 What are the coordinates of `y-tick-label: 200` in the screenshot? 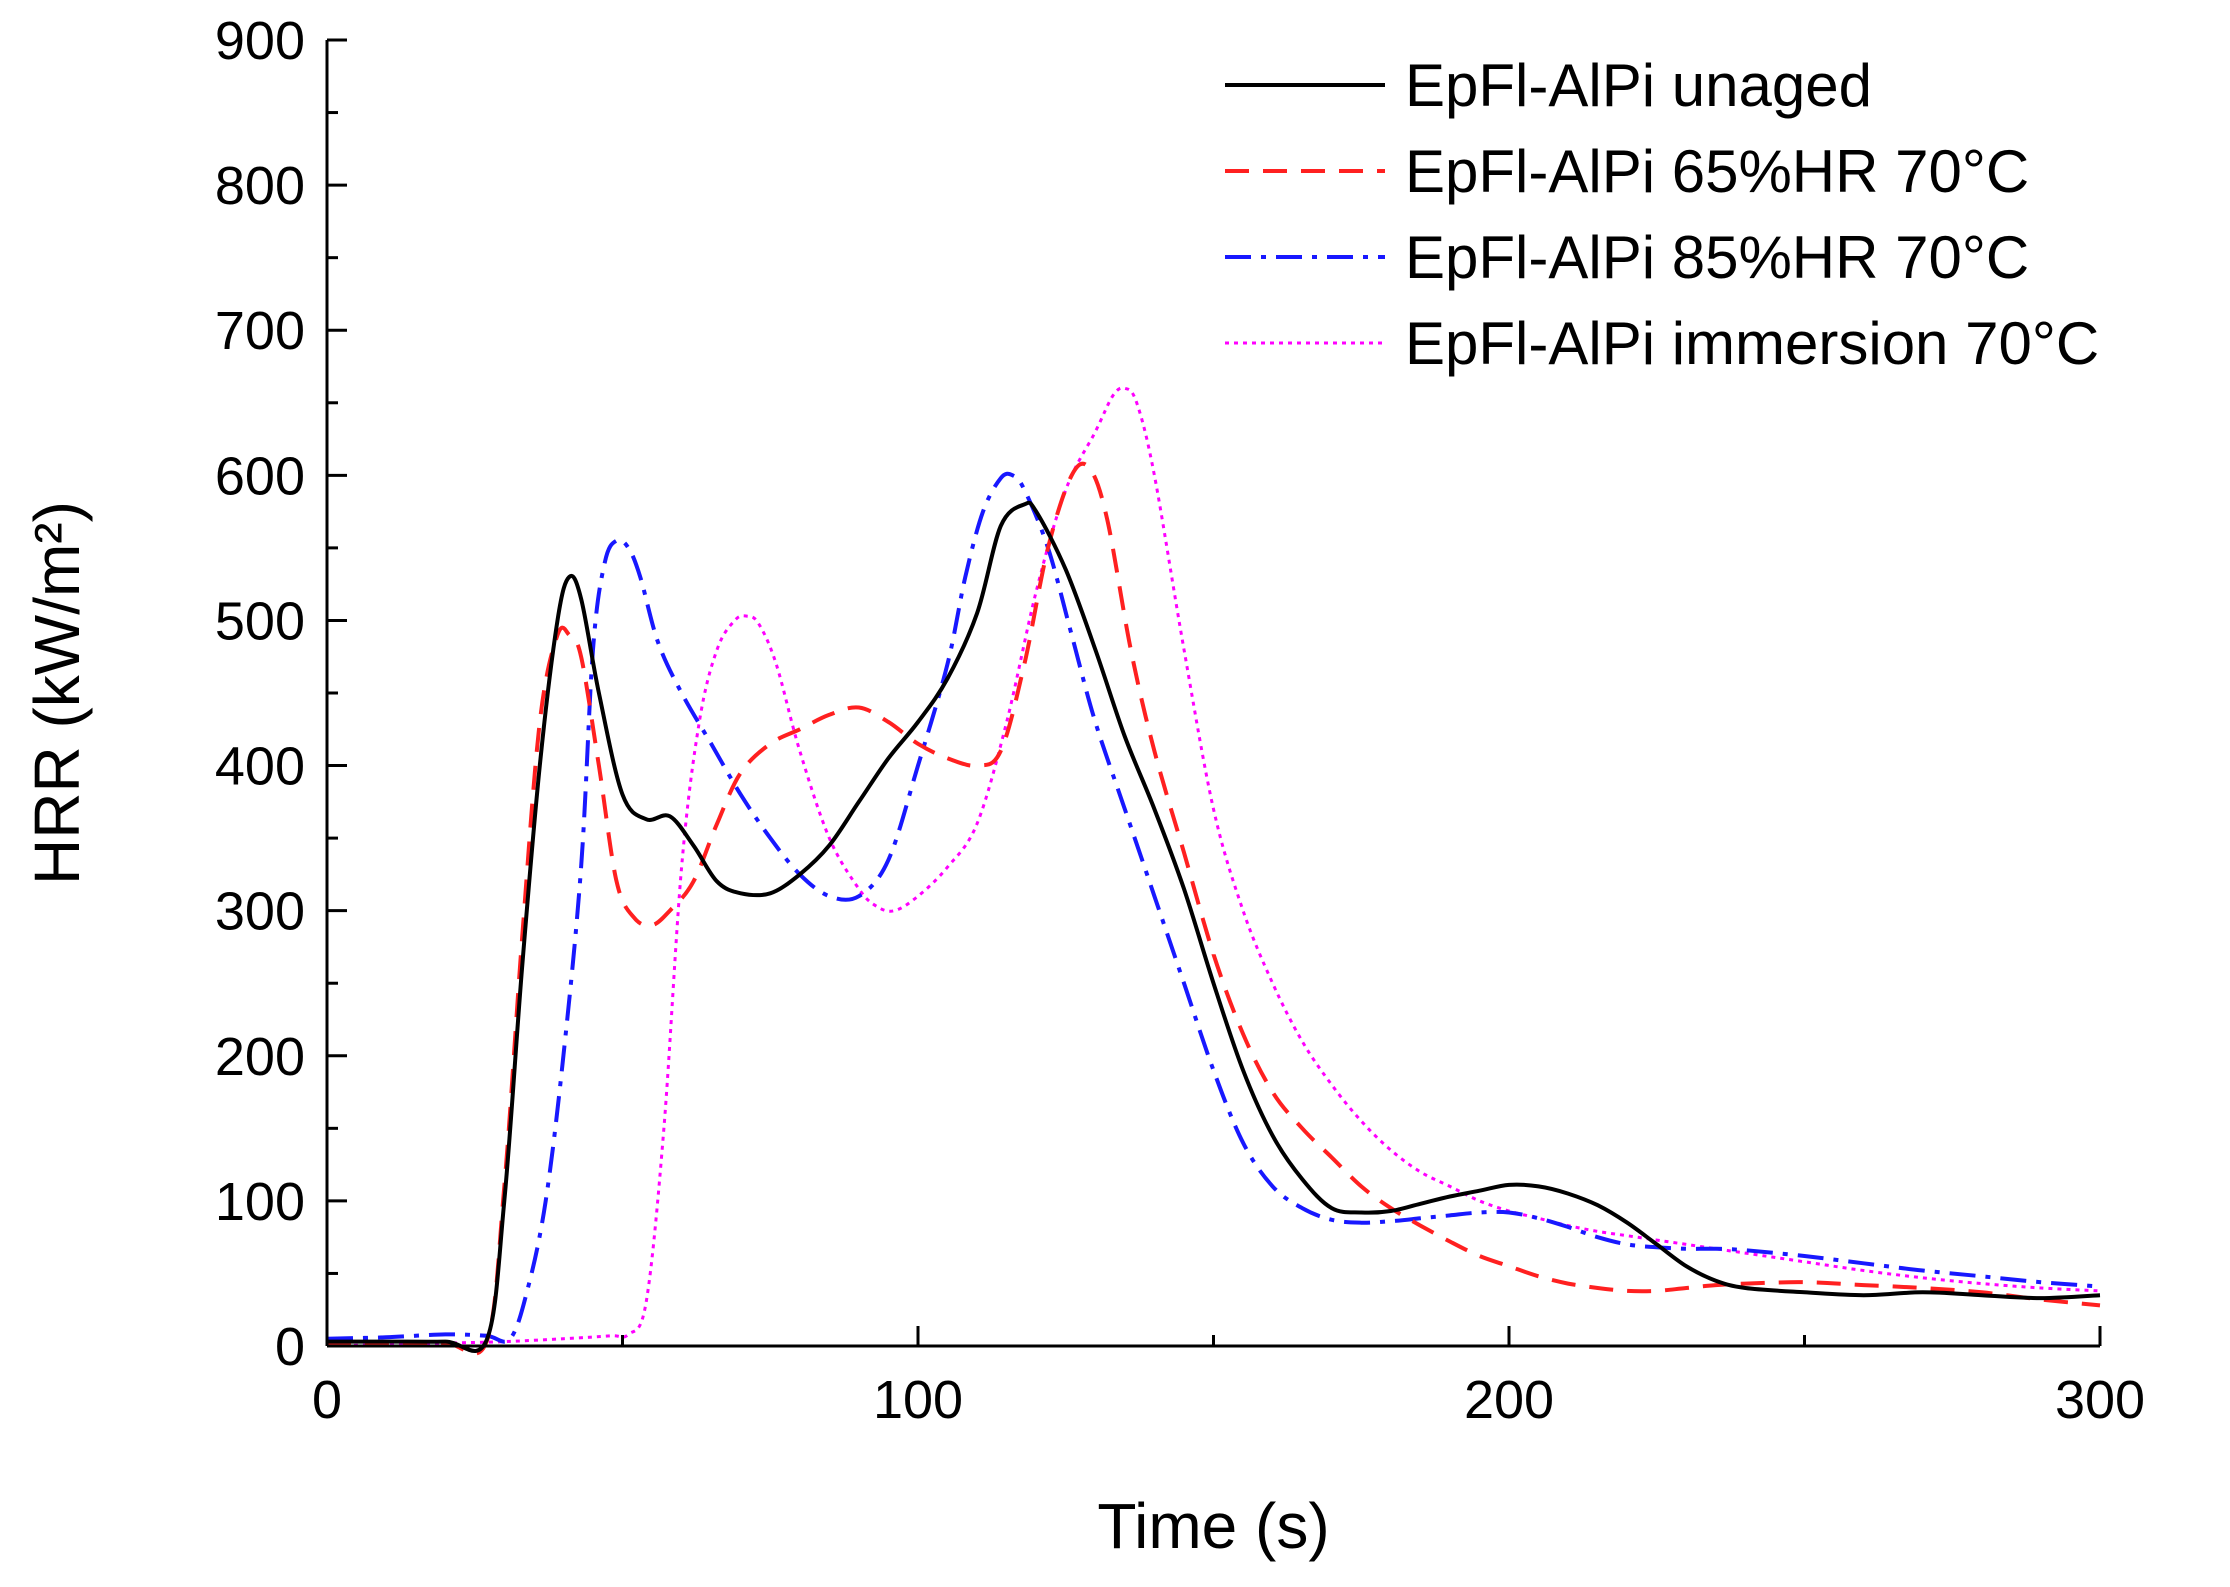 It's located at (260, 1057).